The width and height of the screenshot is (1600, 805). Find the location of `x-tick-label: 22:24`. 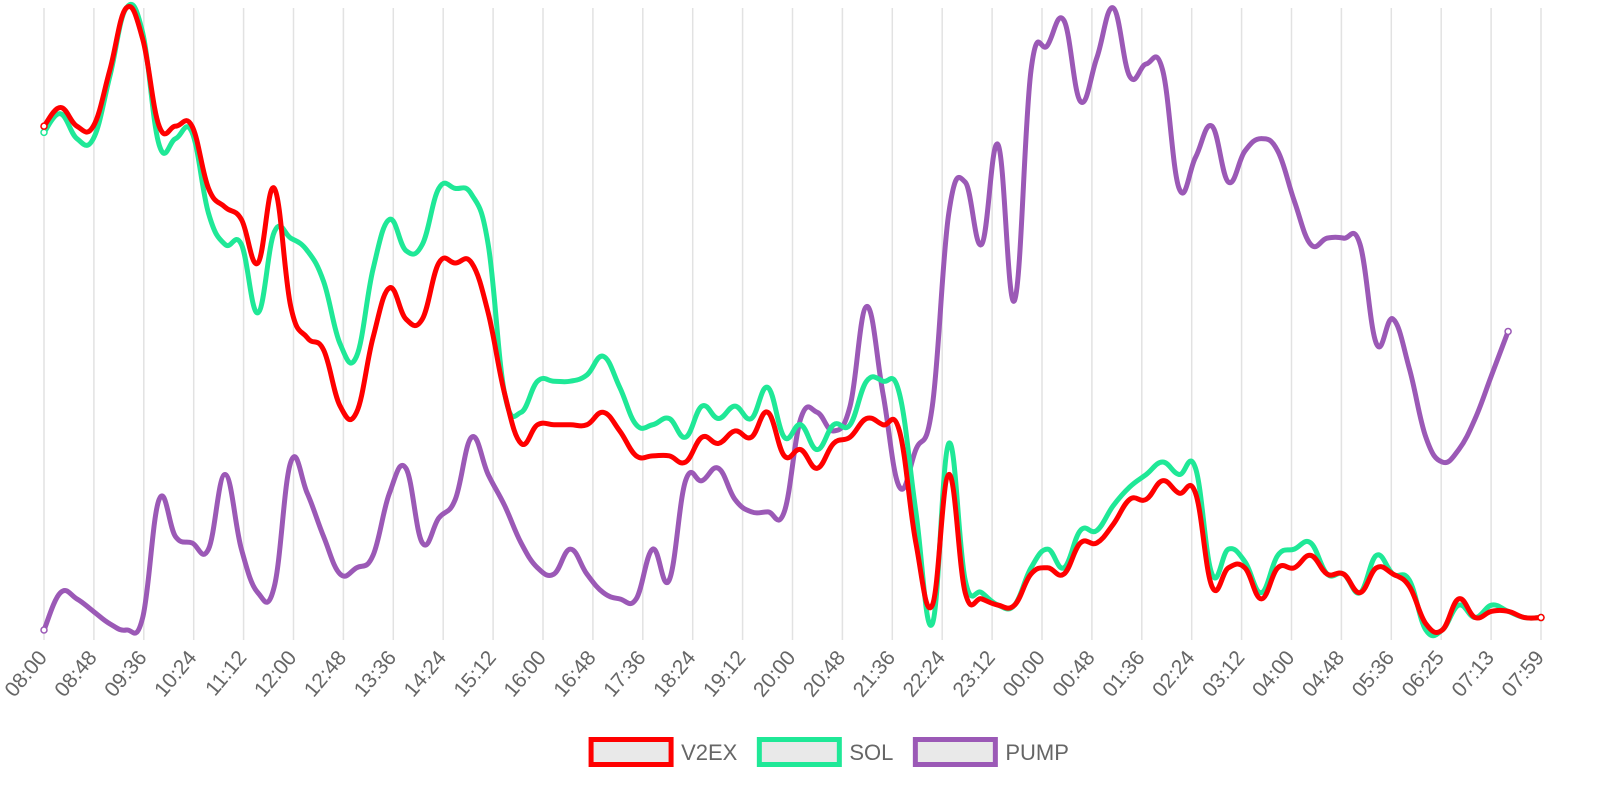

x-tick-label: 22:24 is located at coordinates (925, 673).